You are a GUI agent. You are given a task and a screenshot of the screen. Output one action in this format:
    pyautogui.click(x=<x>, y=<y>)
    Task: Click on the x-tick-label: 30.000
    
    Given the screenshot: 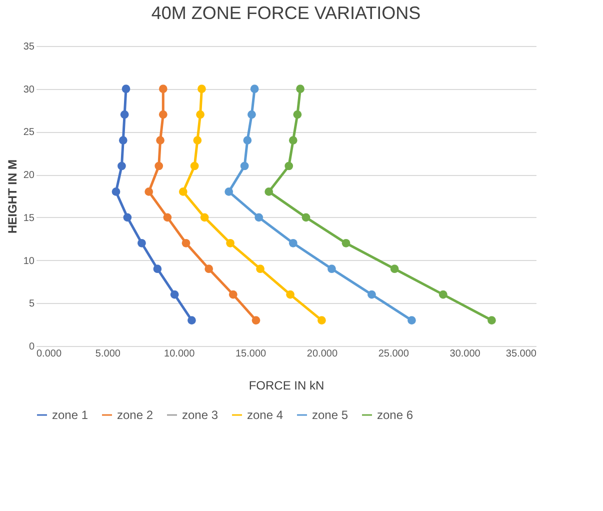 What is the action you would take?
    pyautogui.click(x=465, y=354)
    